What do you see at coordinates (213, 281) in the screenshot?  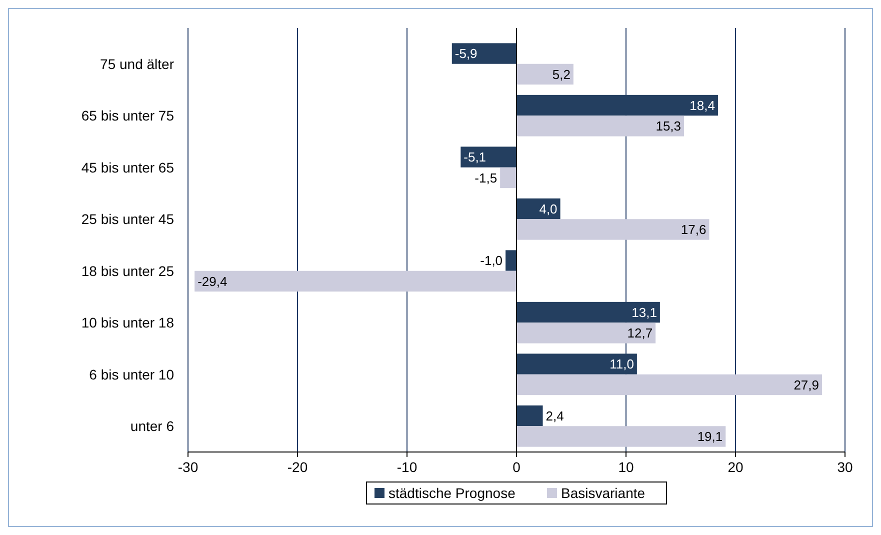 I see `data-label: -29,4` at bounding box center [213, 281].